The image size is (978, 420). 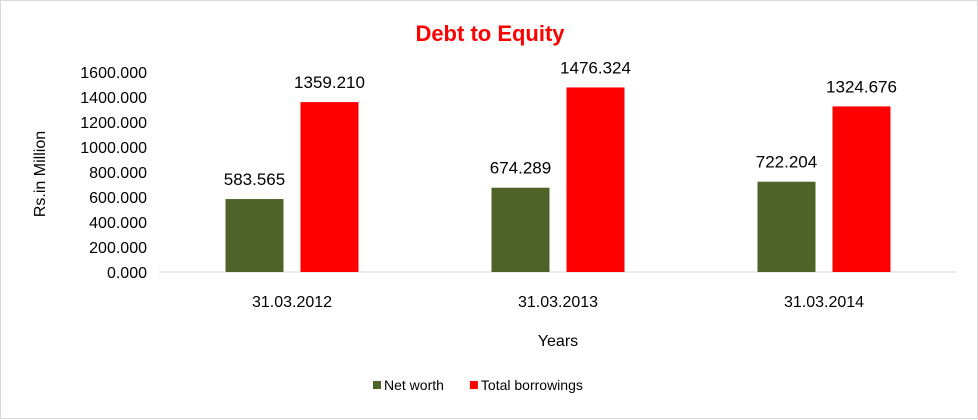 I want to click on category-label: 31.03.2012, so click(x=292, y=302).